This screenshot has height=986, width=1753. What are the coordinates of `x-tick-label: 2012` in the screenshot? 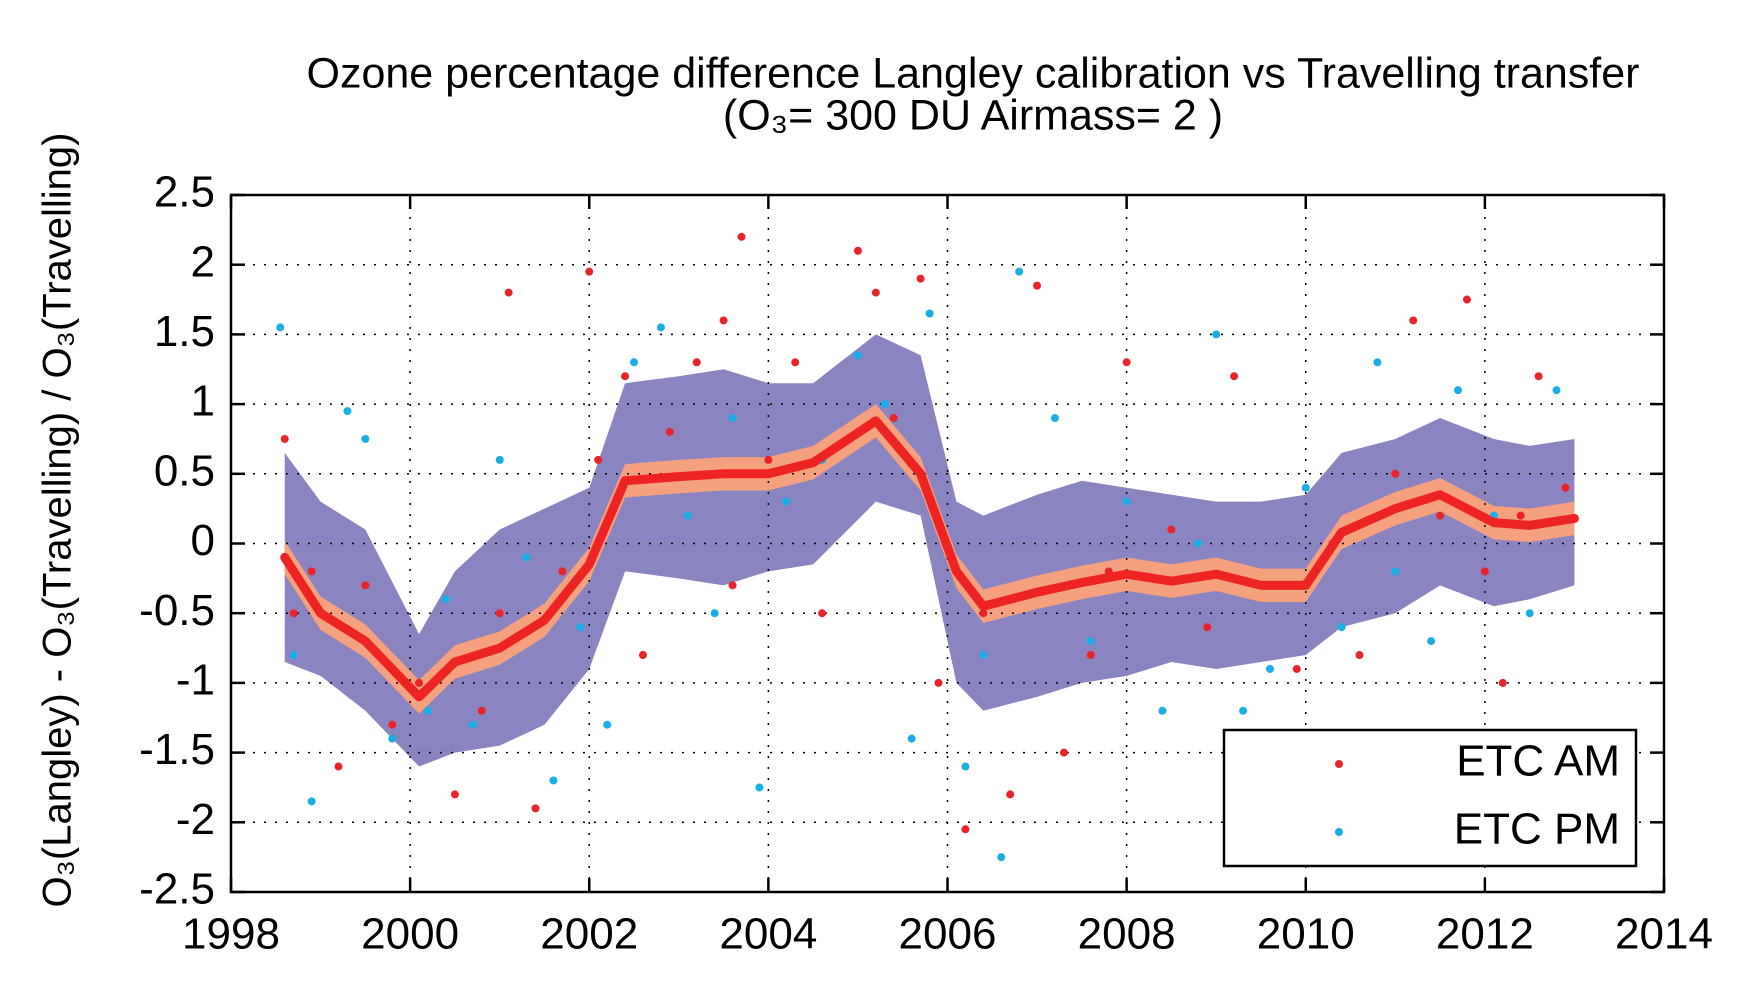 It's located at (1485, 934).